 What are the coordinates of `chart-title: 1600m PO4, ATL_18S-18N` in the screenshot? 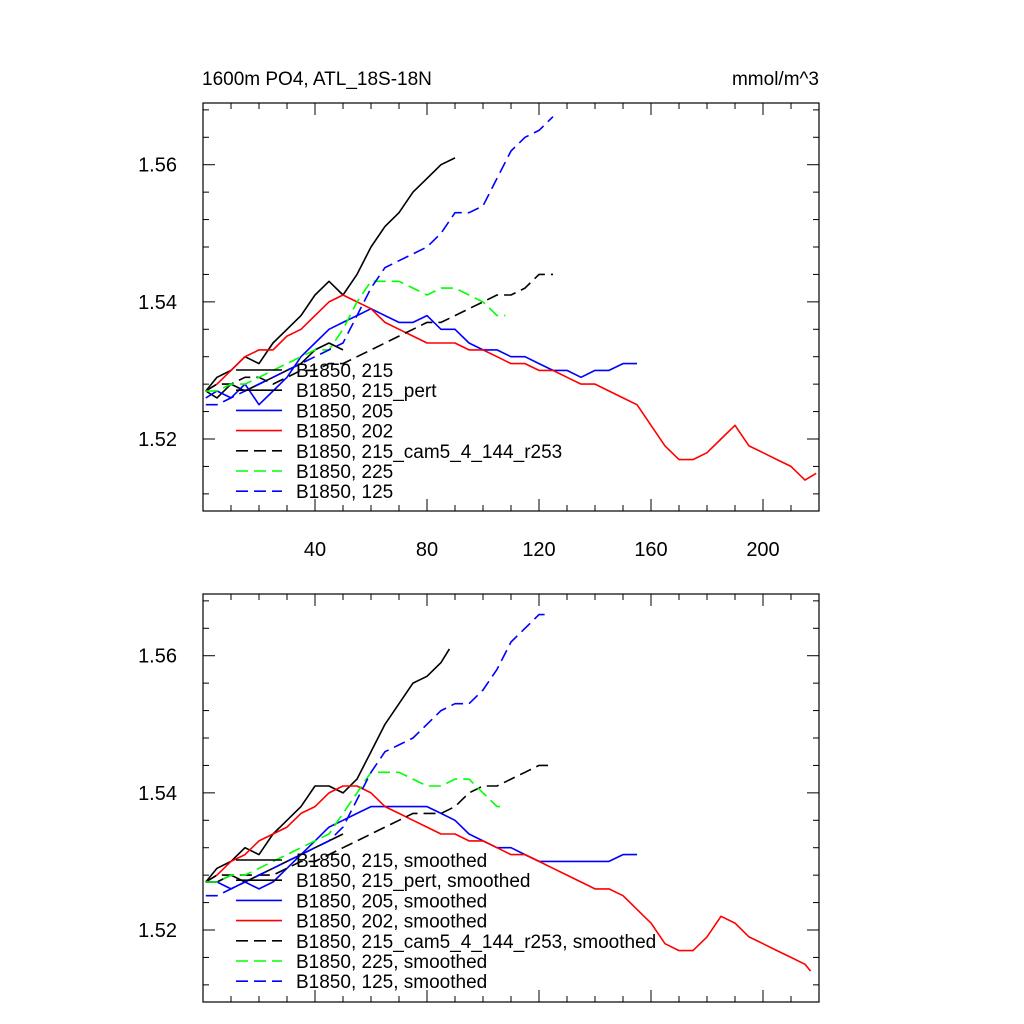 It's located at (317, 79).